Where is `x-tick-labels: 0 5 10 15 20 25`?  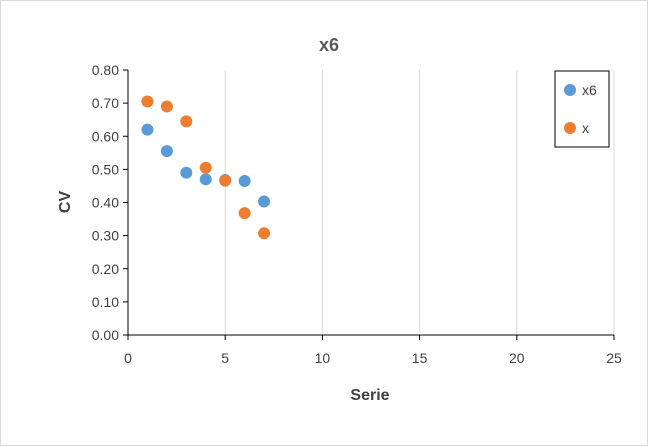 x-tick-labels: 0 5 10 15 20 25 is located at coordinates (373, 358).